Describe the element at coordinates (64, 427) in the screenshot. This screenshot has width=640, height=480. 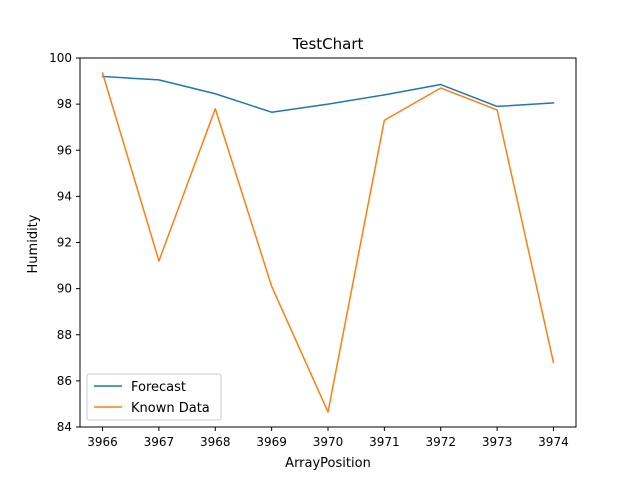
I see `y-tick-label: 84` at that location.